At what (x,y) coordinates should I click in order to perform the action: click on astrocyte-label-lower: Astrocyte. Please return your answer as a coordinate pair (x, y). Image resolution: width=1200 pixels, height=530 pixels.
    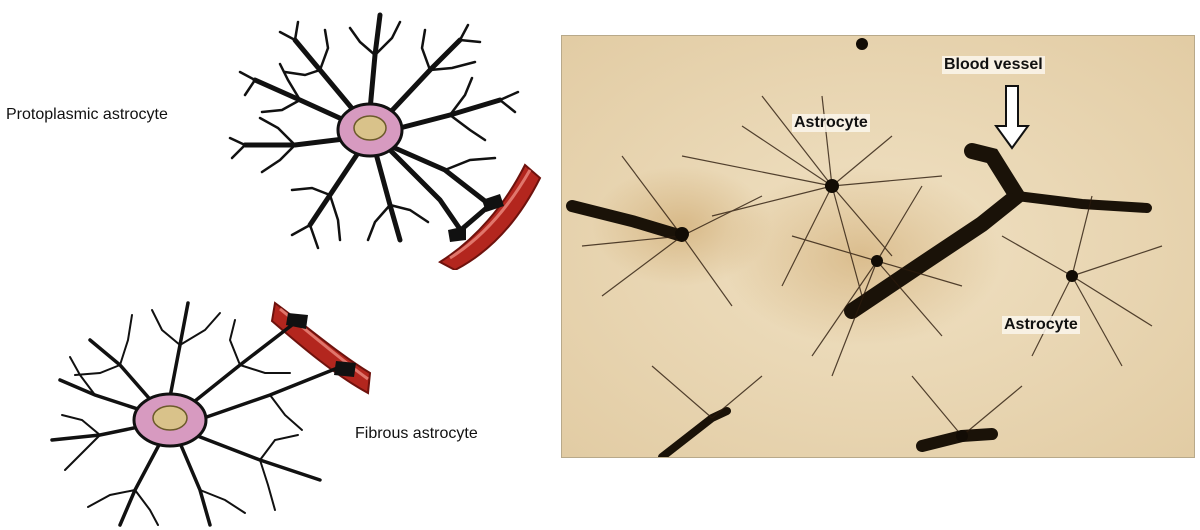
    Looking at the image, I should click on (1041, 325).